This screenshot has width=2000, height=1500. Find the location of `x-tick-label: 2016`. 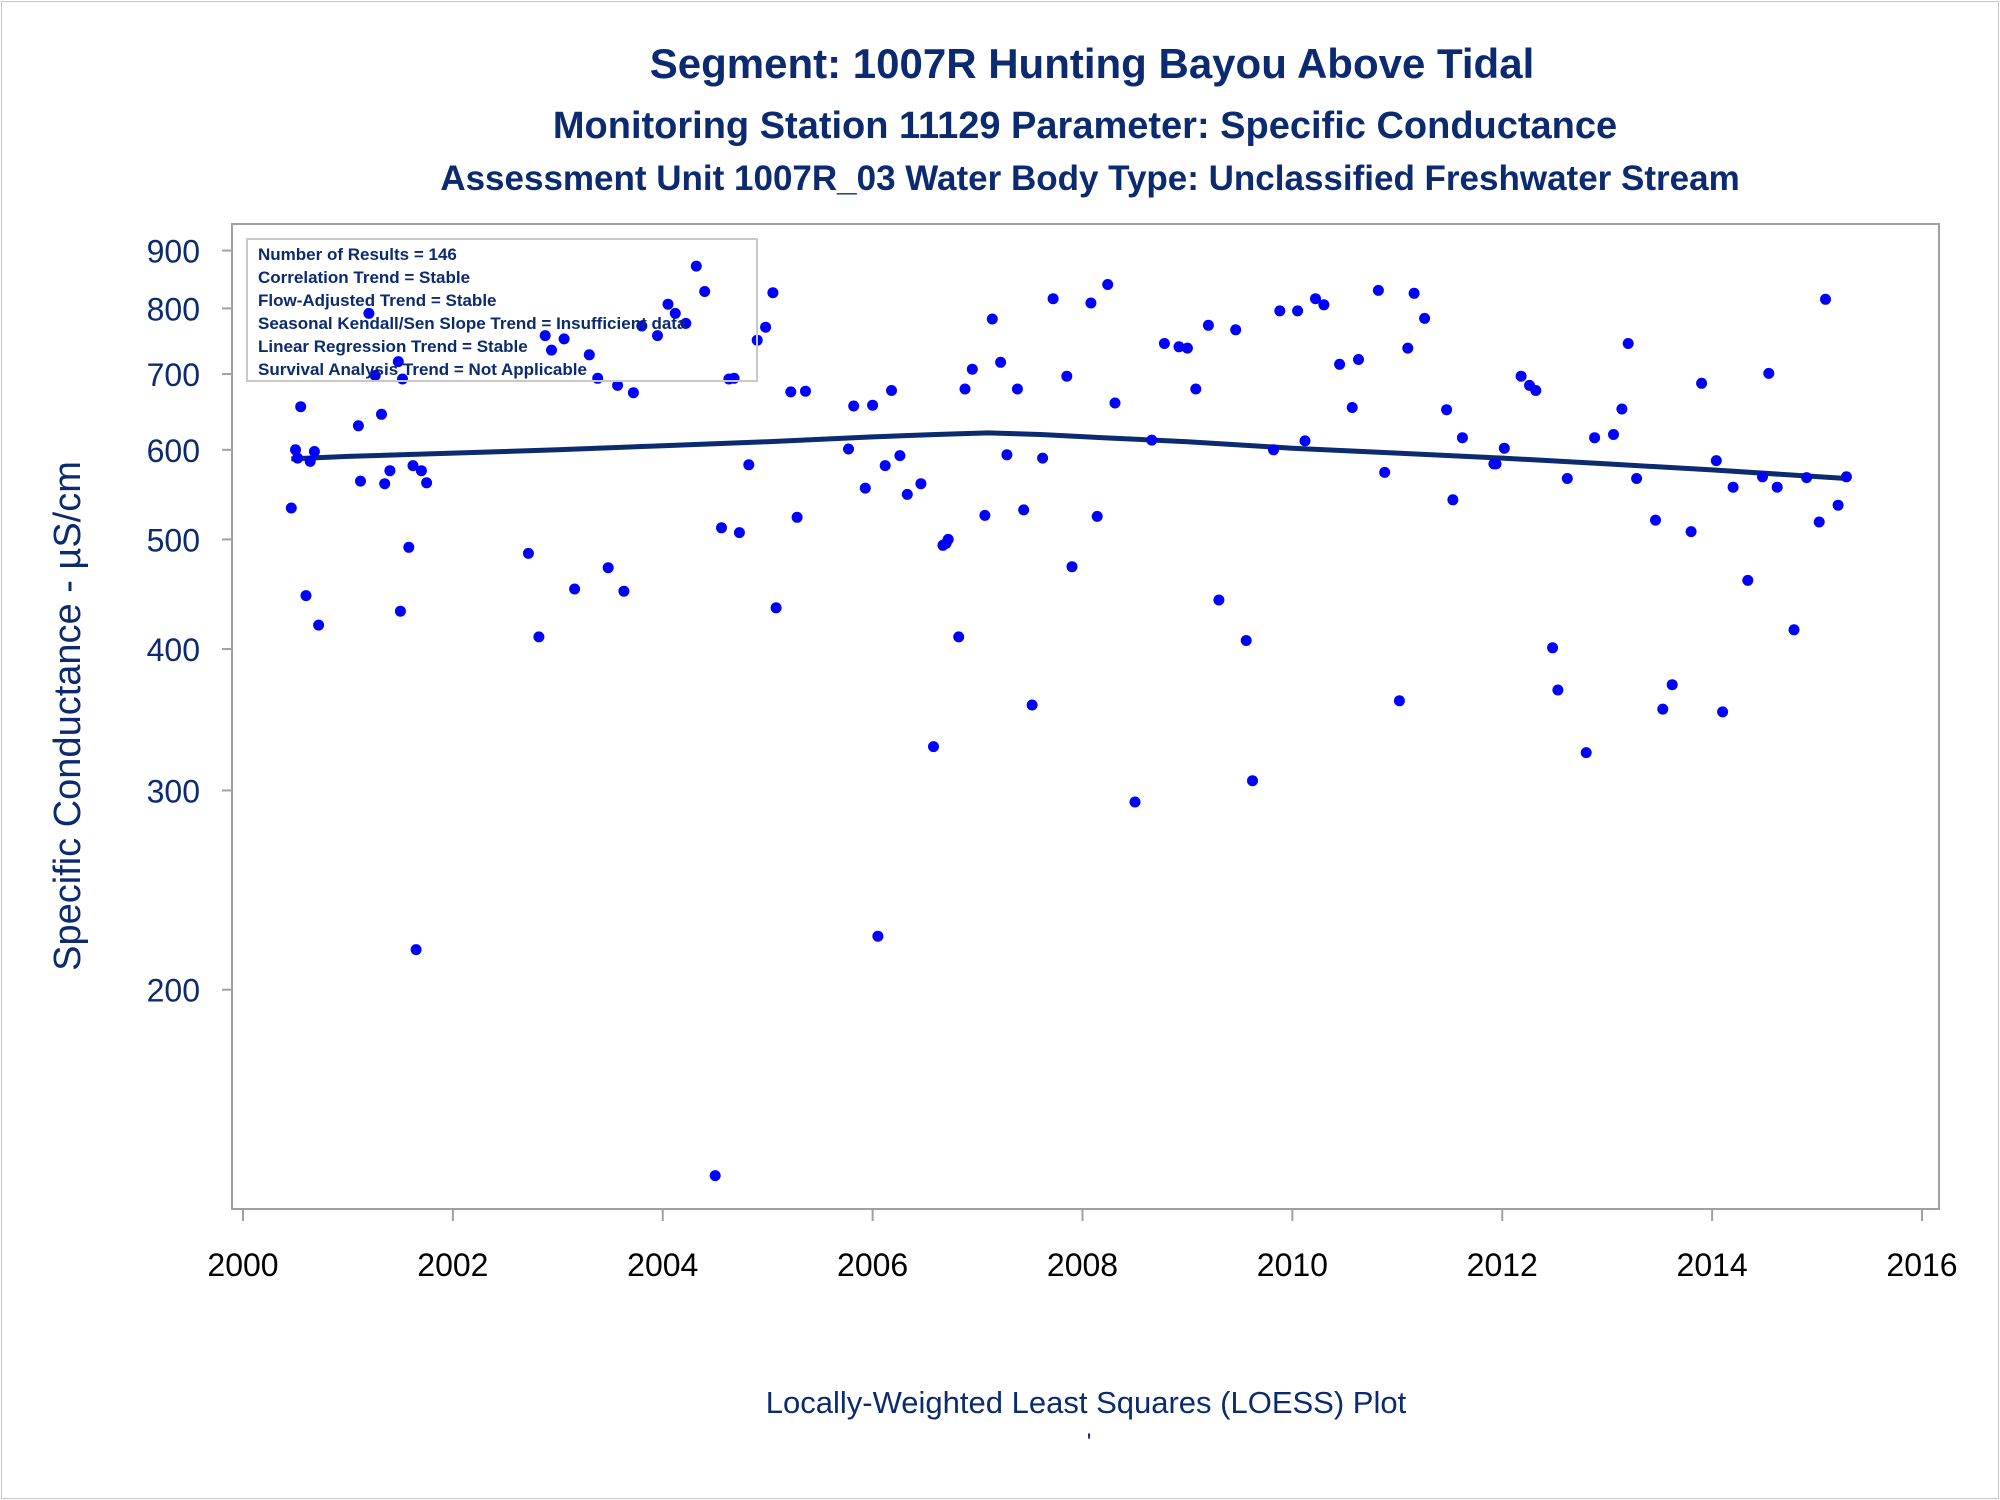

x-tick-label: 2016 is located at coordinates (1921, 1265).